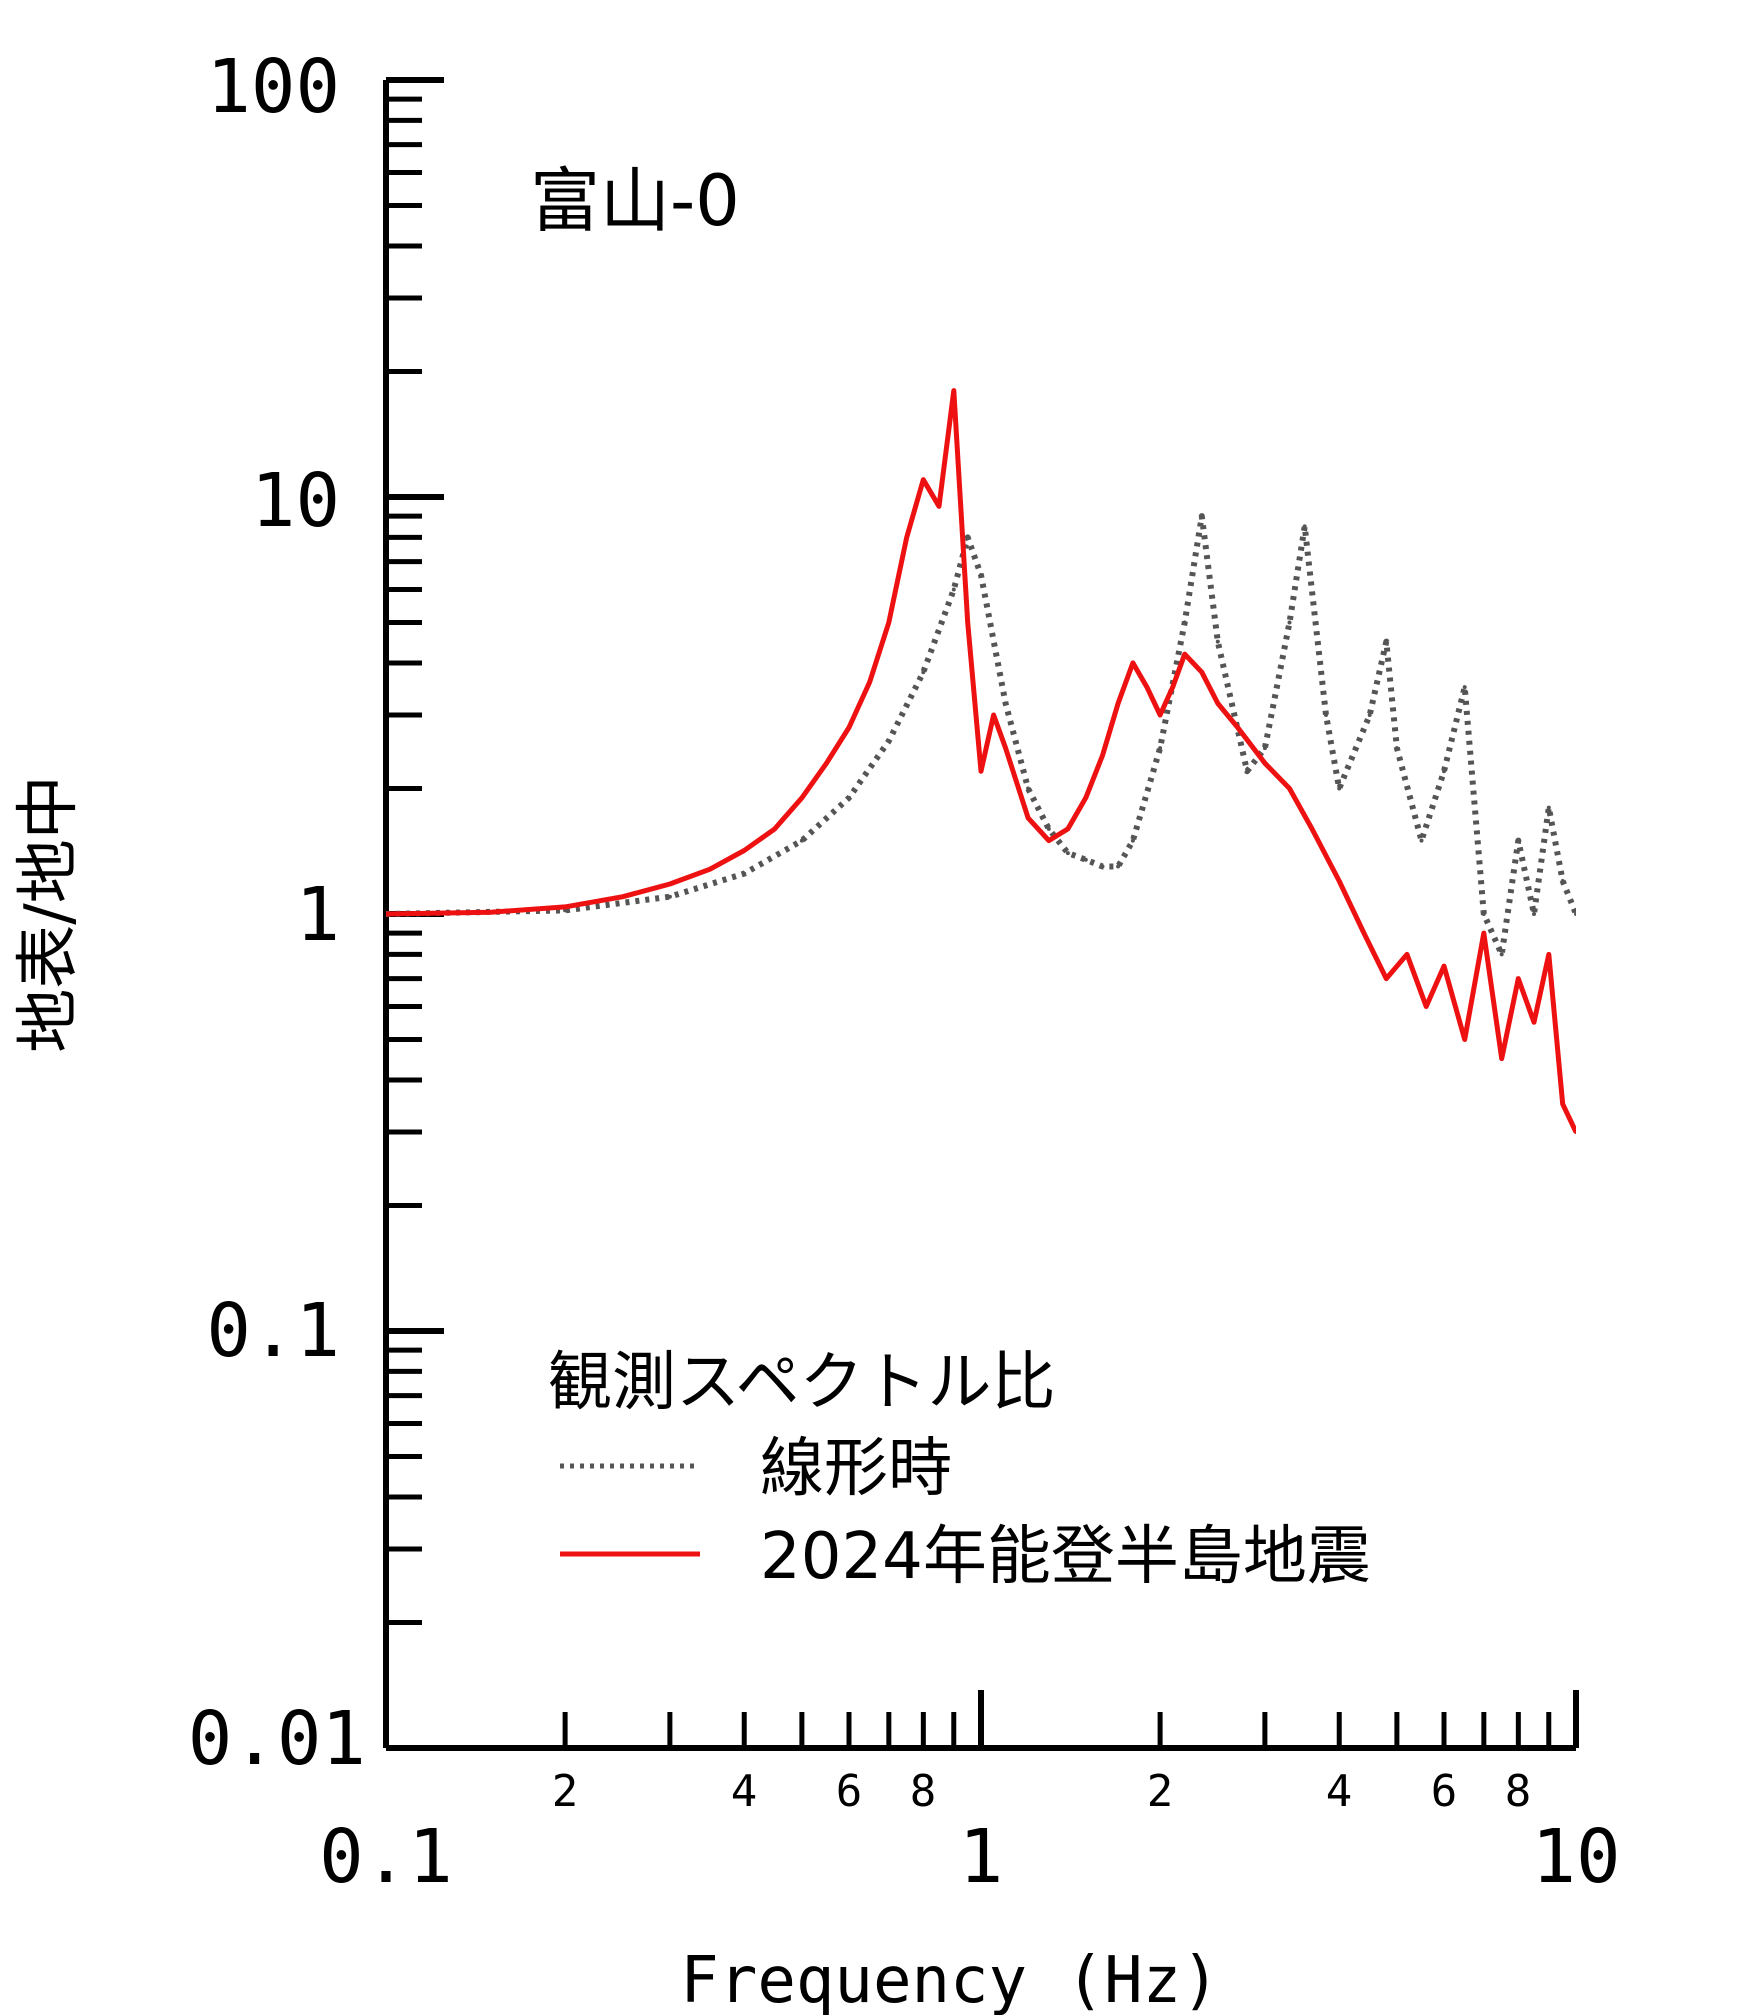 The height and width of the screenshot is (2015, 1748). What do you see at coordinates (802, 1383) in the screenshot?
I see `legend-heading: 観測スペクトル比` at bounding box center [802, 1383].